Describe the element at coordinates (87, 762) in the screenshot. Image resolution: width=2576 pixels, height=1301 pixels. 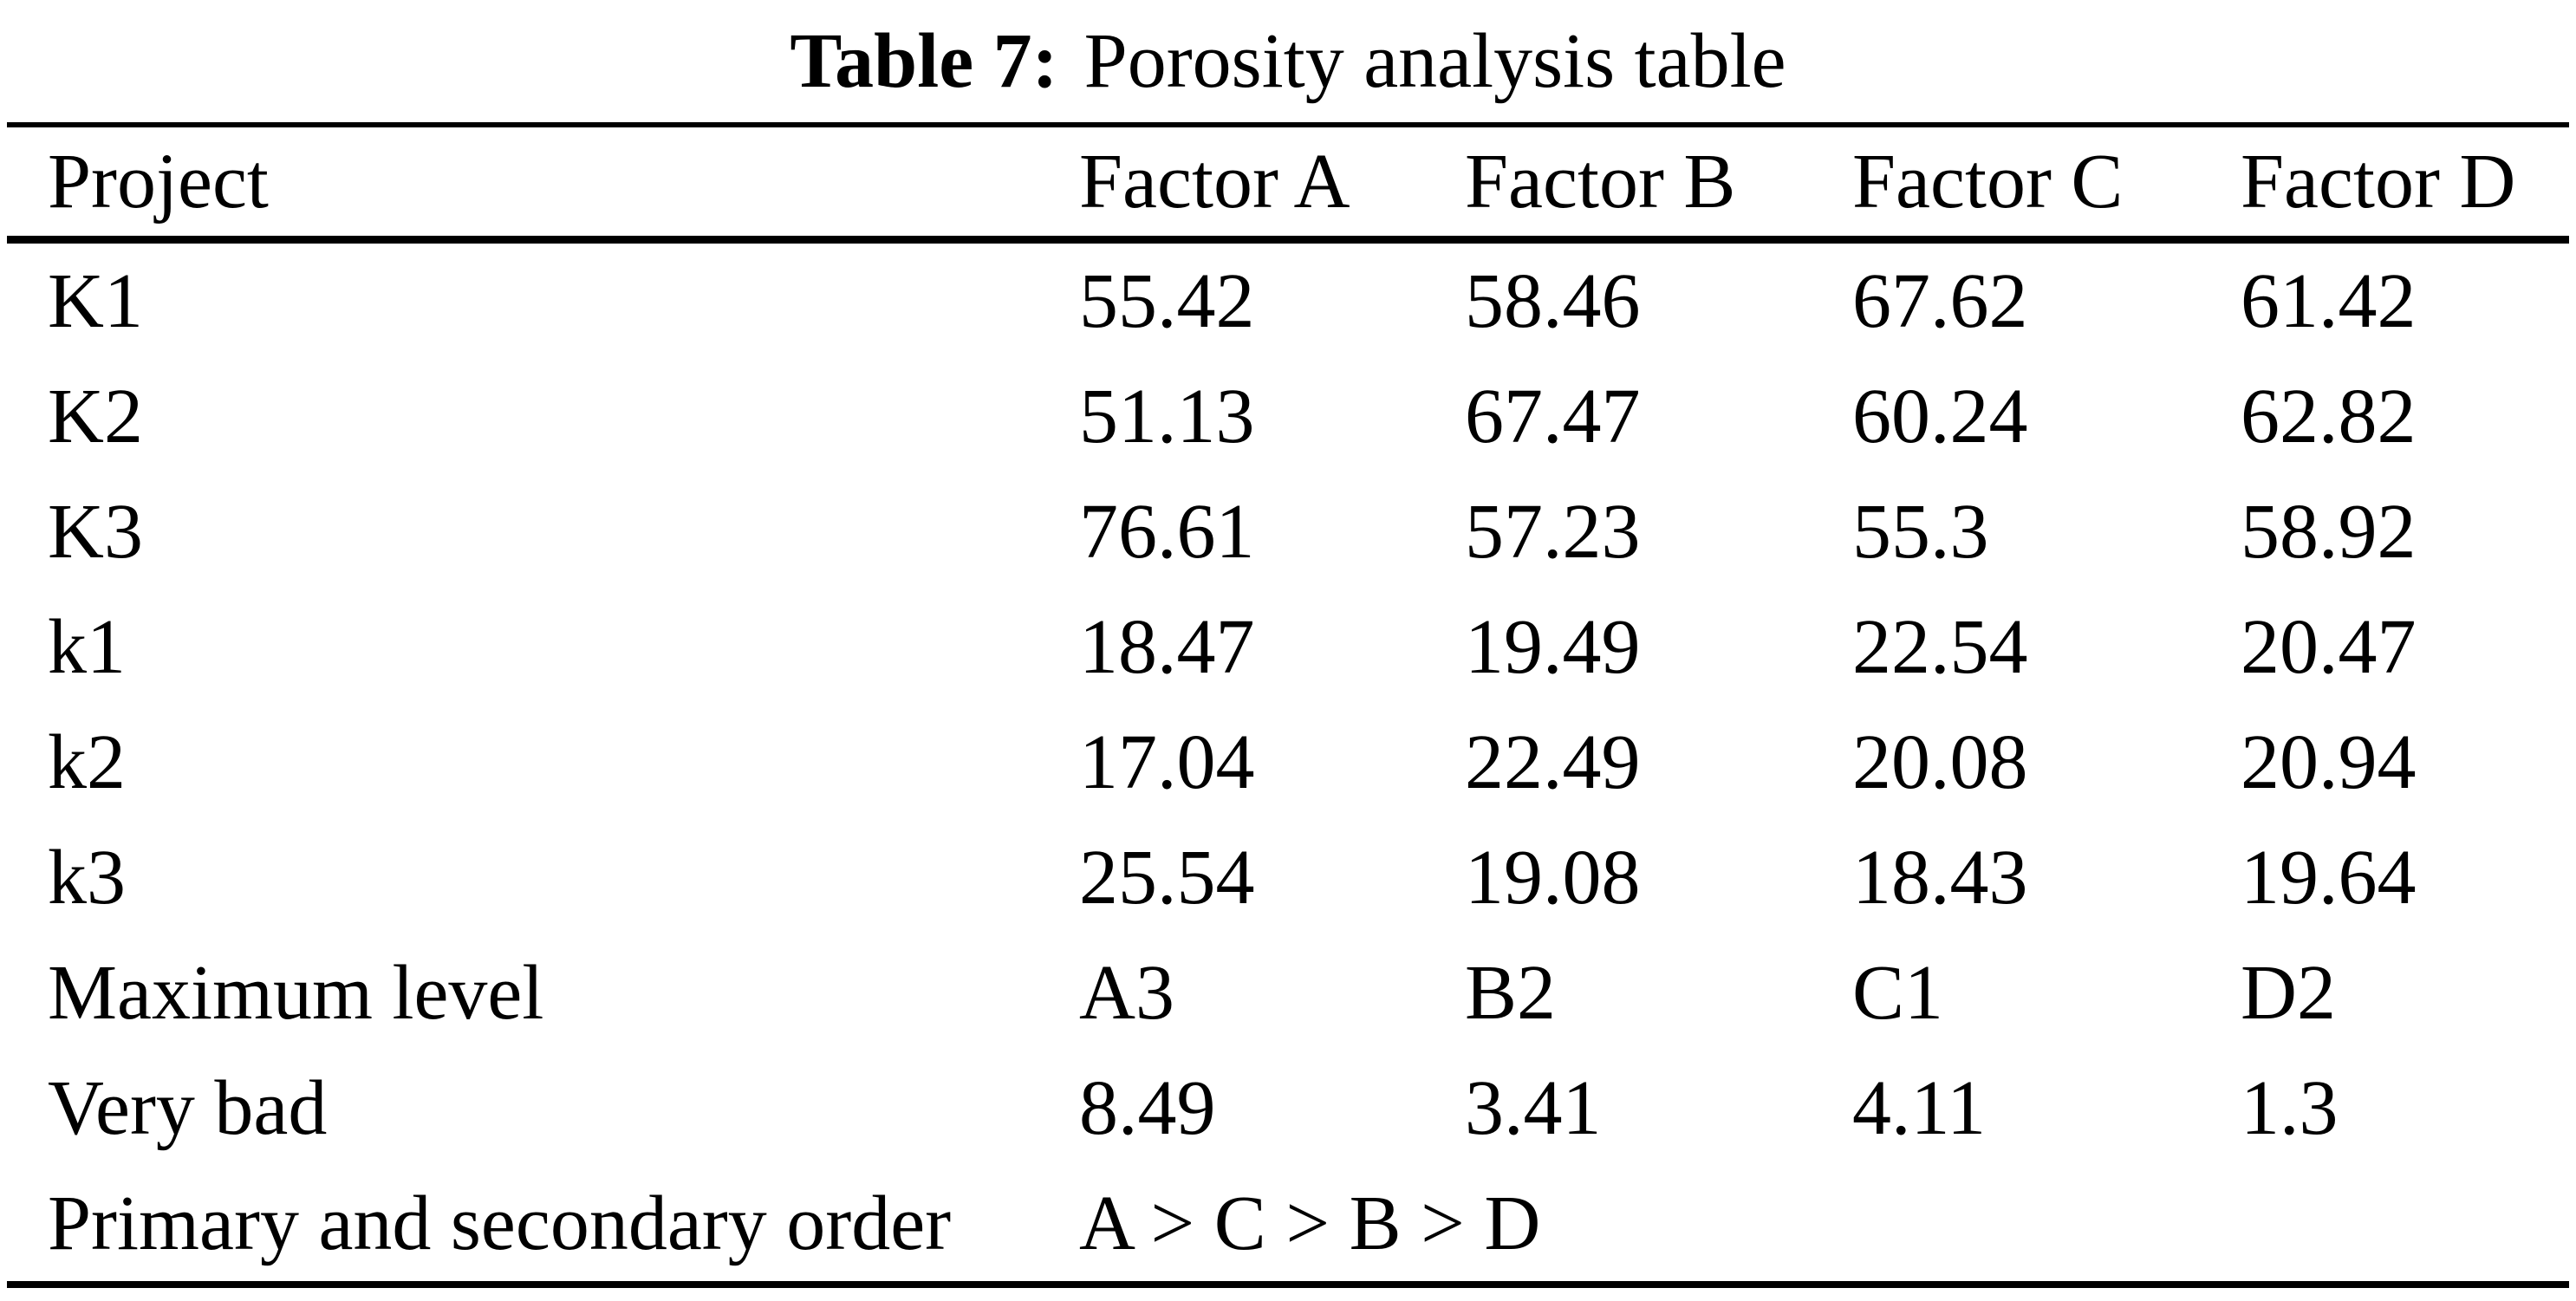
I see `row-label: k2` at that location.